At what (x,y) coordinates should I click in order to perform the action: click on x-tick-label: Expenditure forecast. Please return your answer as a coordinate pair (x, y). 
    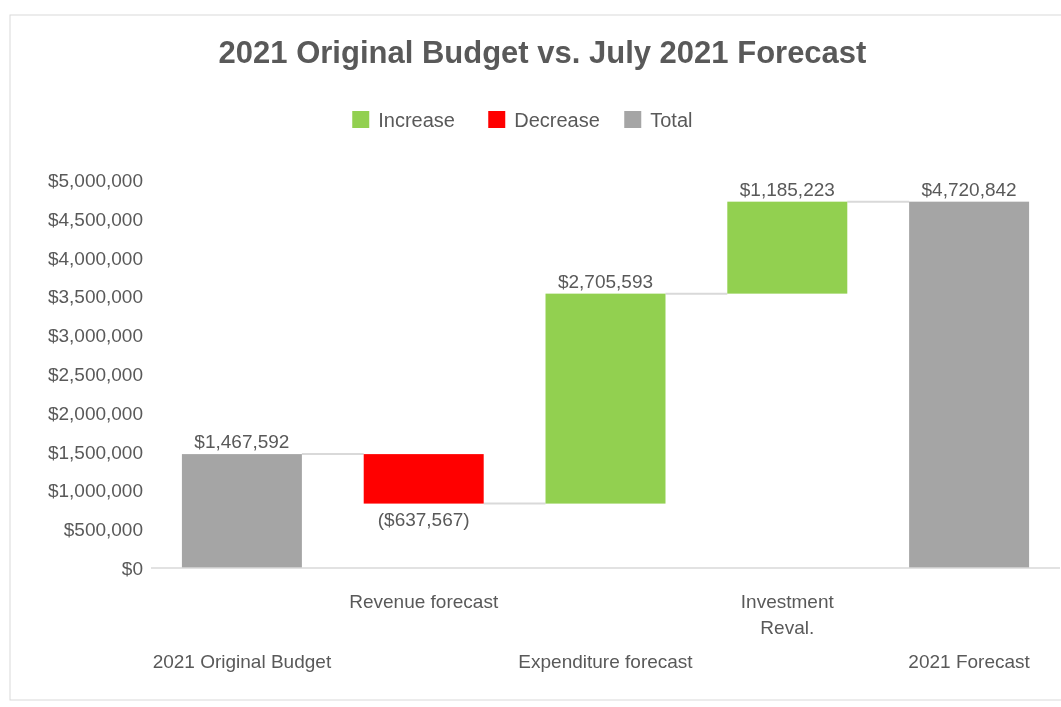
    Looking at the image, I should click on (606, 661).